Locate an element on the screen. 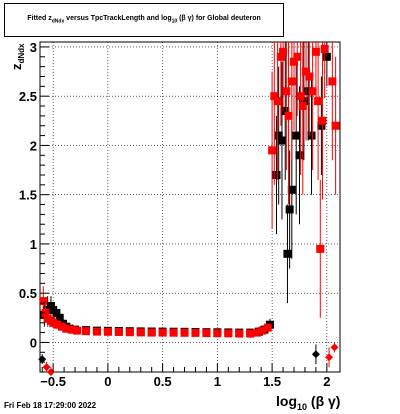 The width and height of the screenshot is (400, 414). y-tick-label: 2 is located at coordinates (33, 145).